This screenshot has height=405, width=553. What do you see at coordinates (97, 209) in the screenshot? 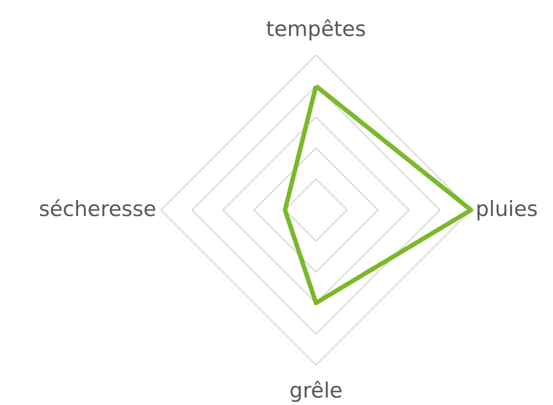
I see `spoke-label: sécheresse` at bounding box center [97, 209].